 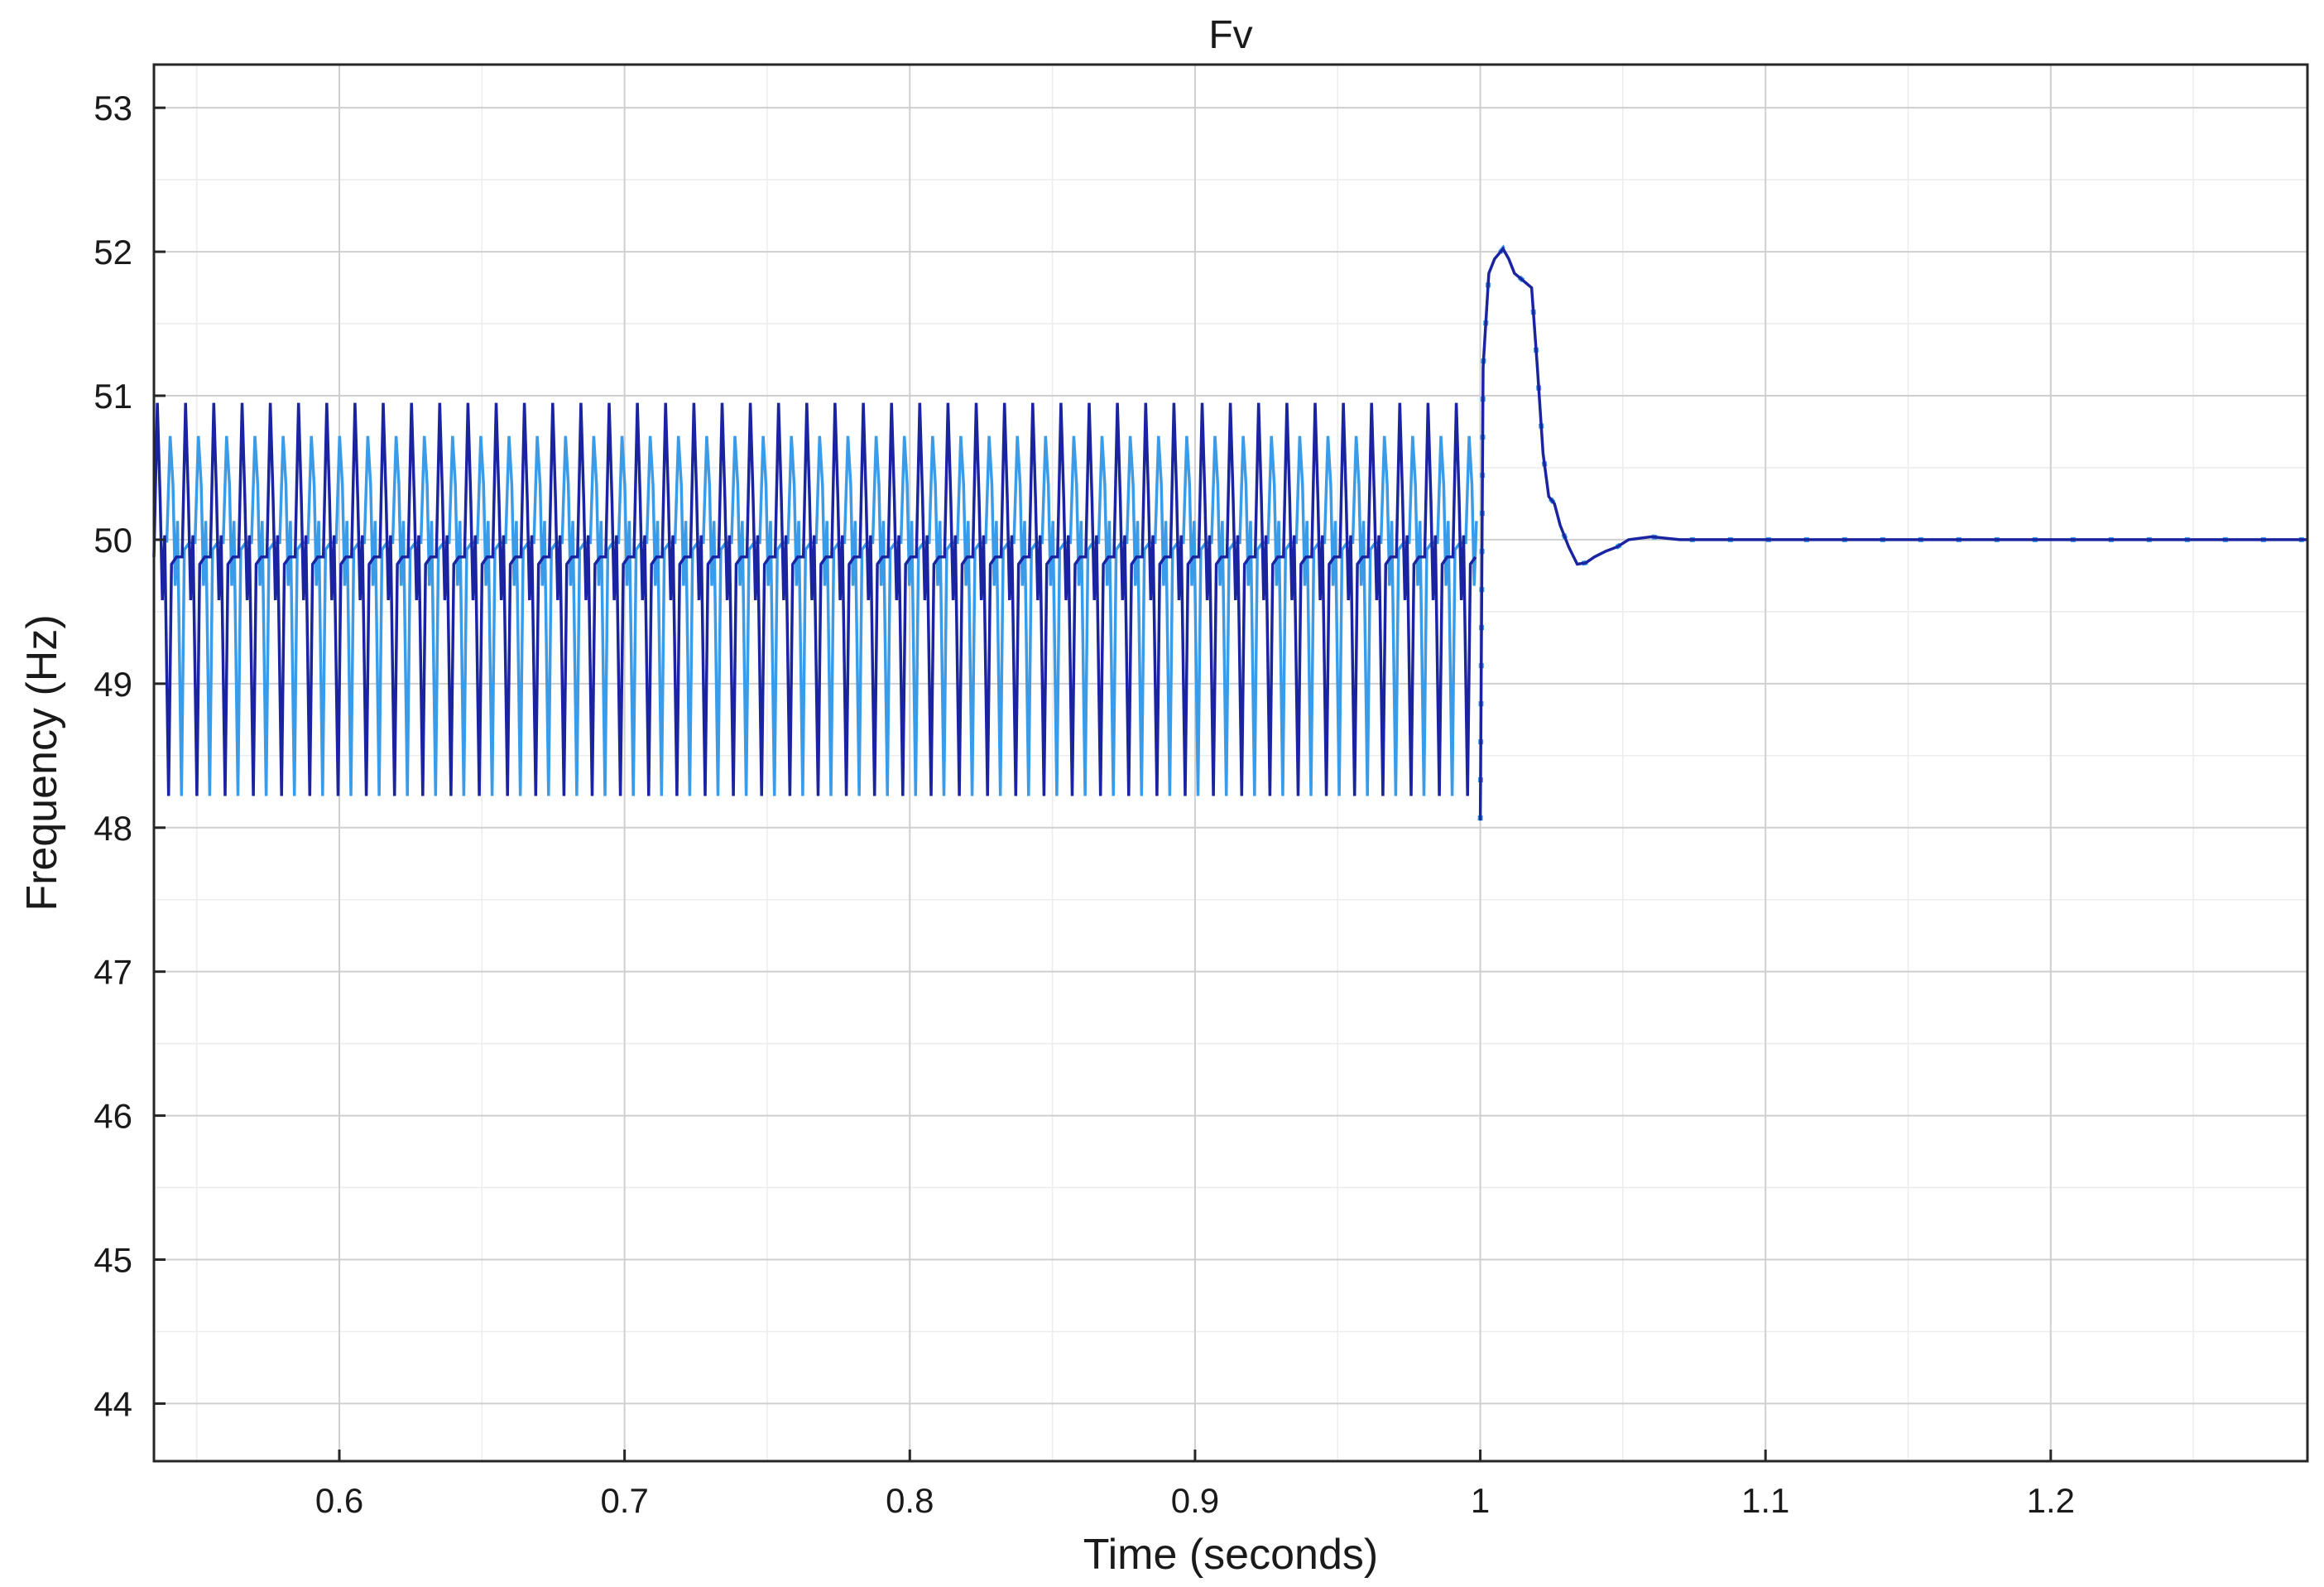 What do you see at coordinates (42, 762) in the screenshot?
I see `y-axis-label: Frequency (Hz)` at bounding box center [42, 762].